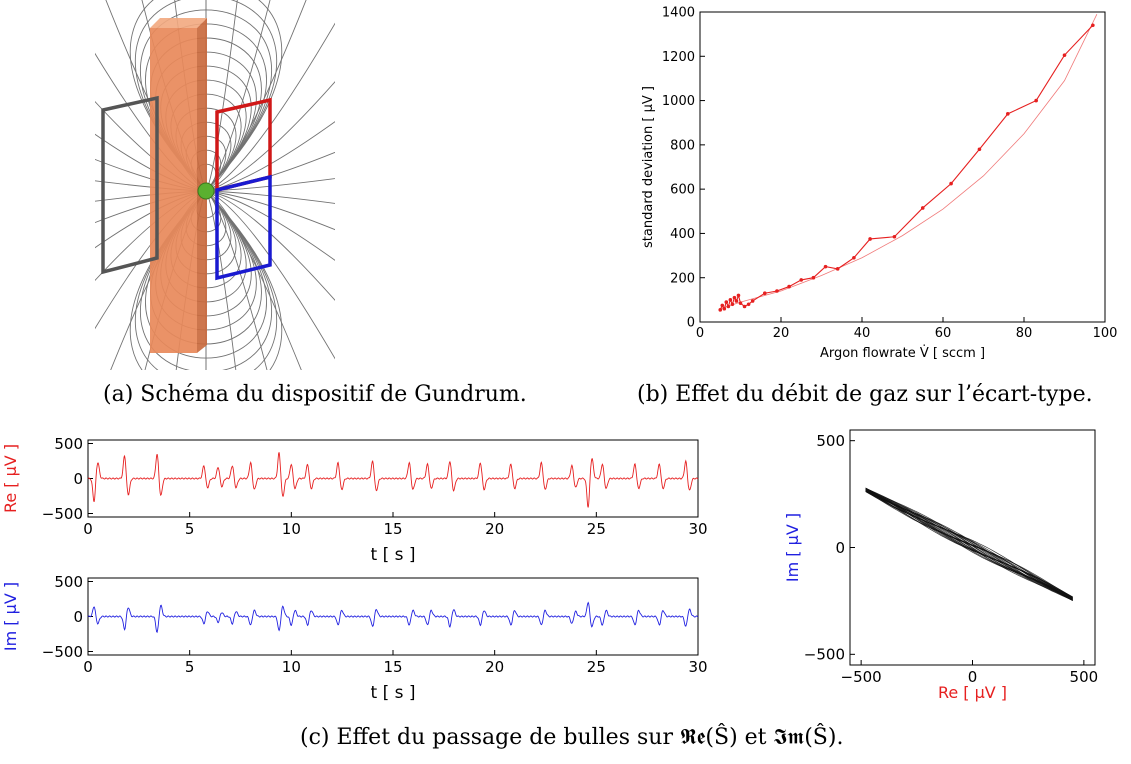  I want to click on measured-line, so click(906, 167).